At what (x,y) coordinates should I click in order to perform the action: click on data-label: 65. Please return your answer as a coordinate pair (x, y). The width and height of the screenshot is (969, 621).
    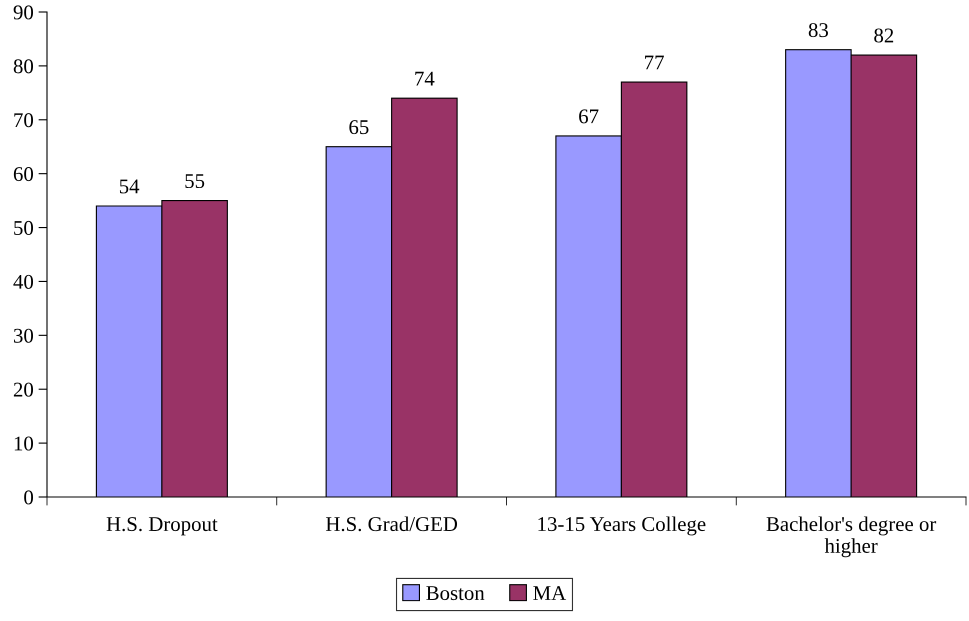
    Looking at the image, I should click on (358, 127).